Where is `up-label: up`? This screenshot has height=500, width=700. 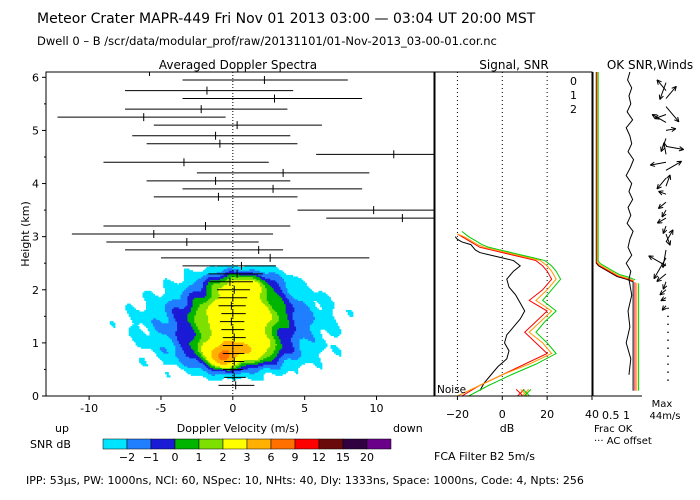 up-label: up is located at coordinates (62, 428).